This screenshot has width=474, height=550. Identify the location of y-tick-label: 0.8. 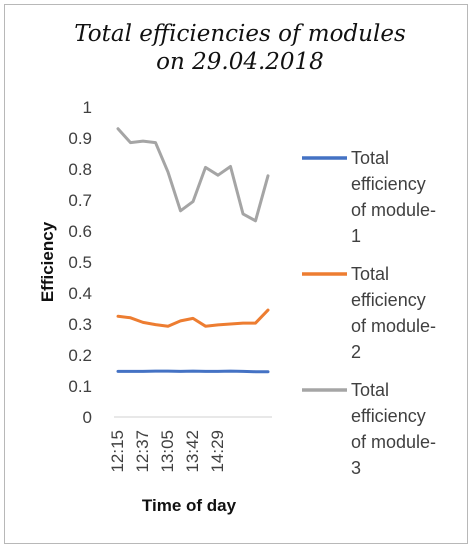
(80, 169).